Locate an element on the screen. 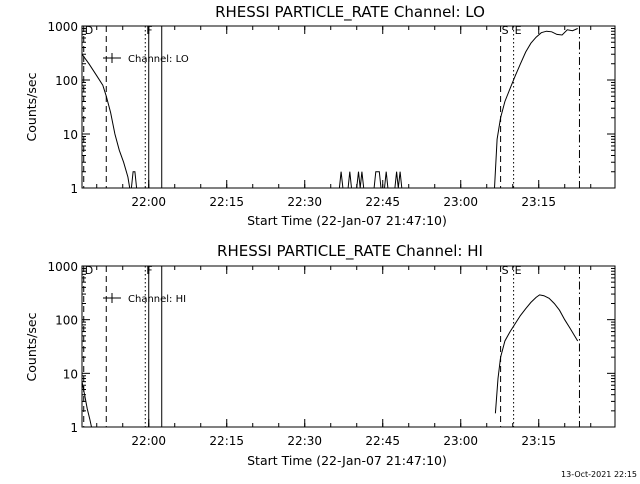  legend-label: Channel: HI is located at coordinates (157, 299).